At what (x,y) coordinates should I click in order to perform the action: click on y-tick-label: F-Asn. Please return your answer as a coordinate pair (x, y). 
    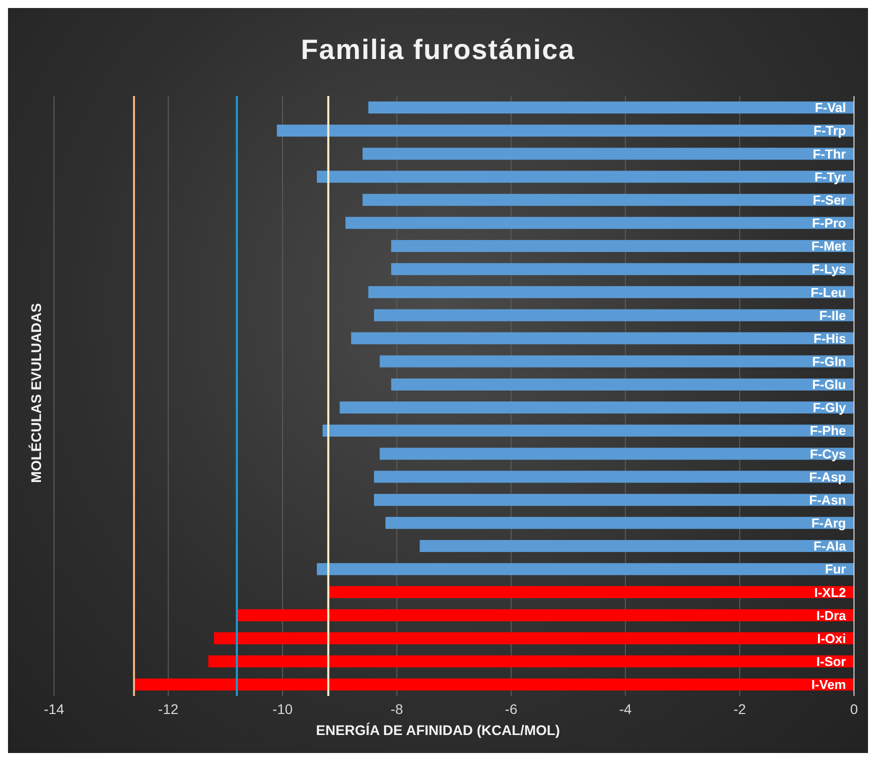
    Looking at the image, I should click on (827, 500).